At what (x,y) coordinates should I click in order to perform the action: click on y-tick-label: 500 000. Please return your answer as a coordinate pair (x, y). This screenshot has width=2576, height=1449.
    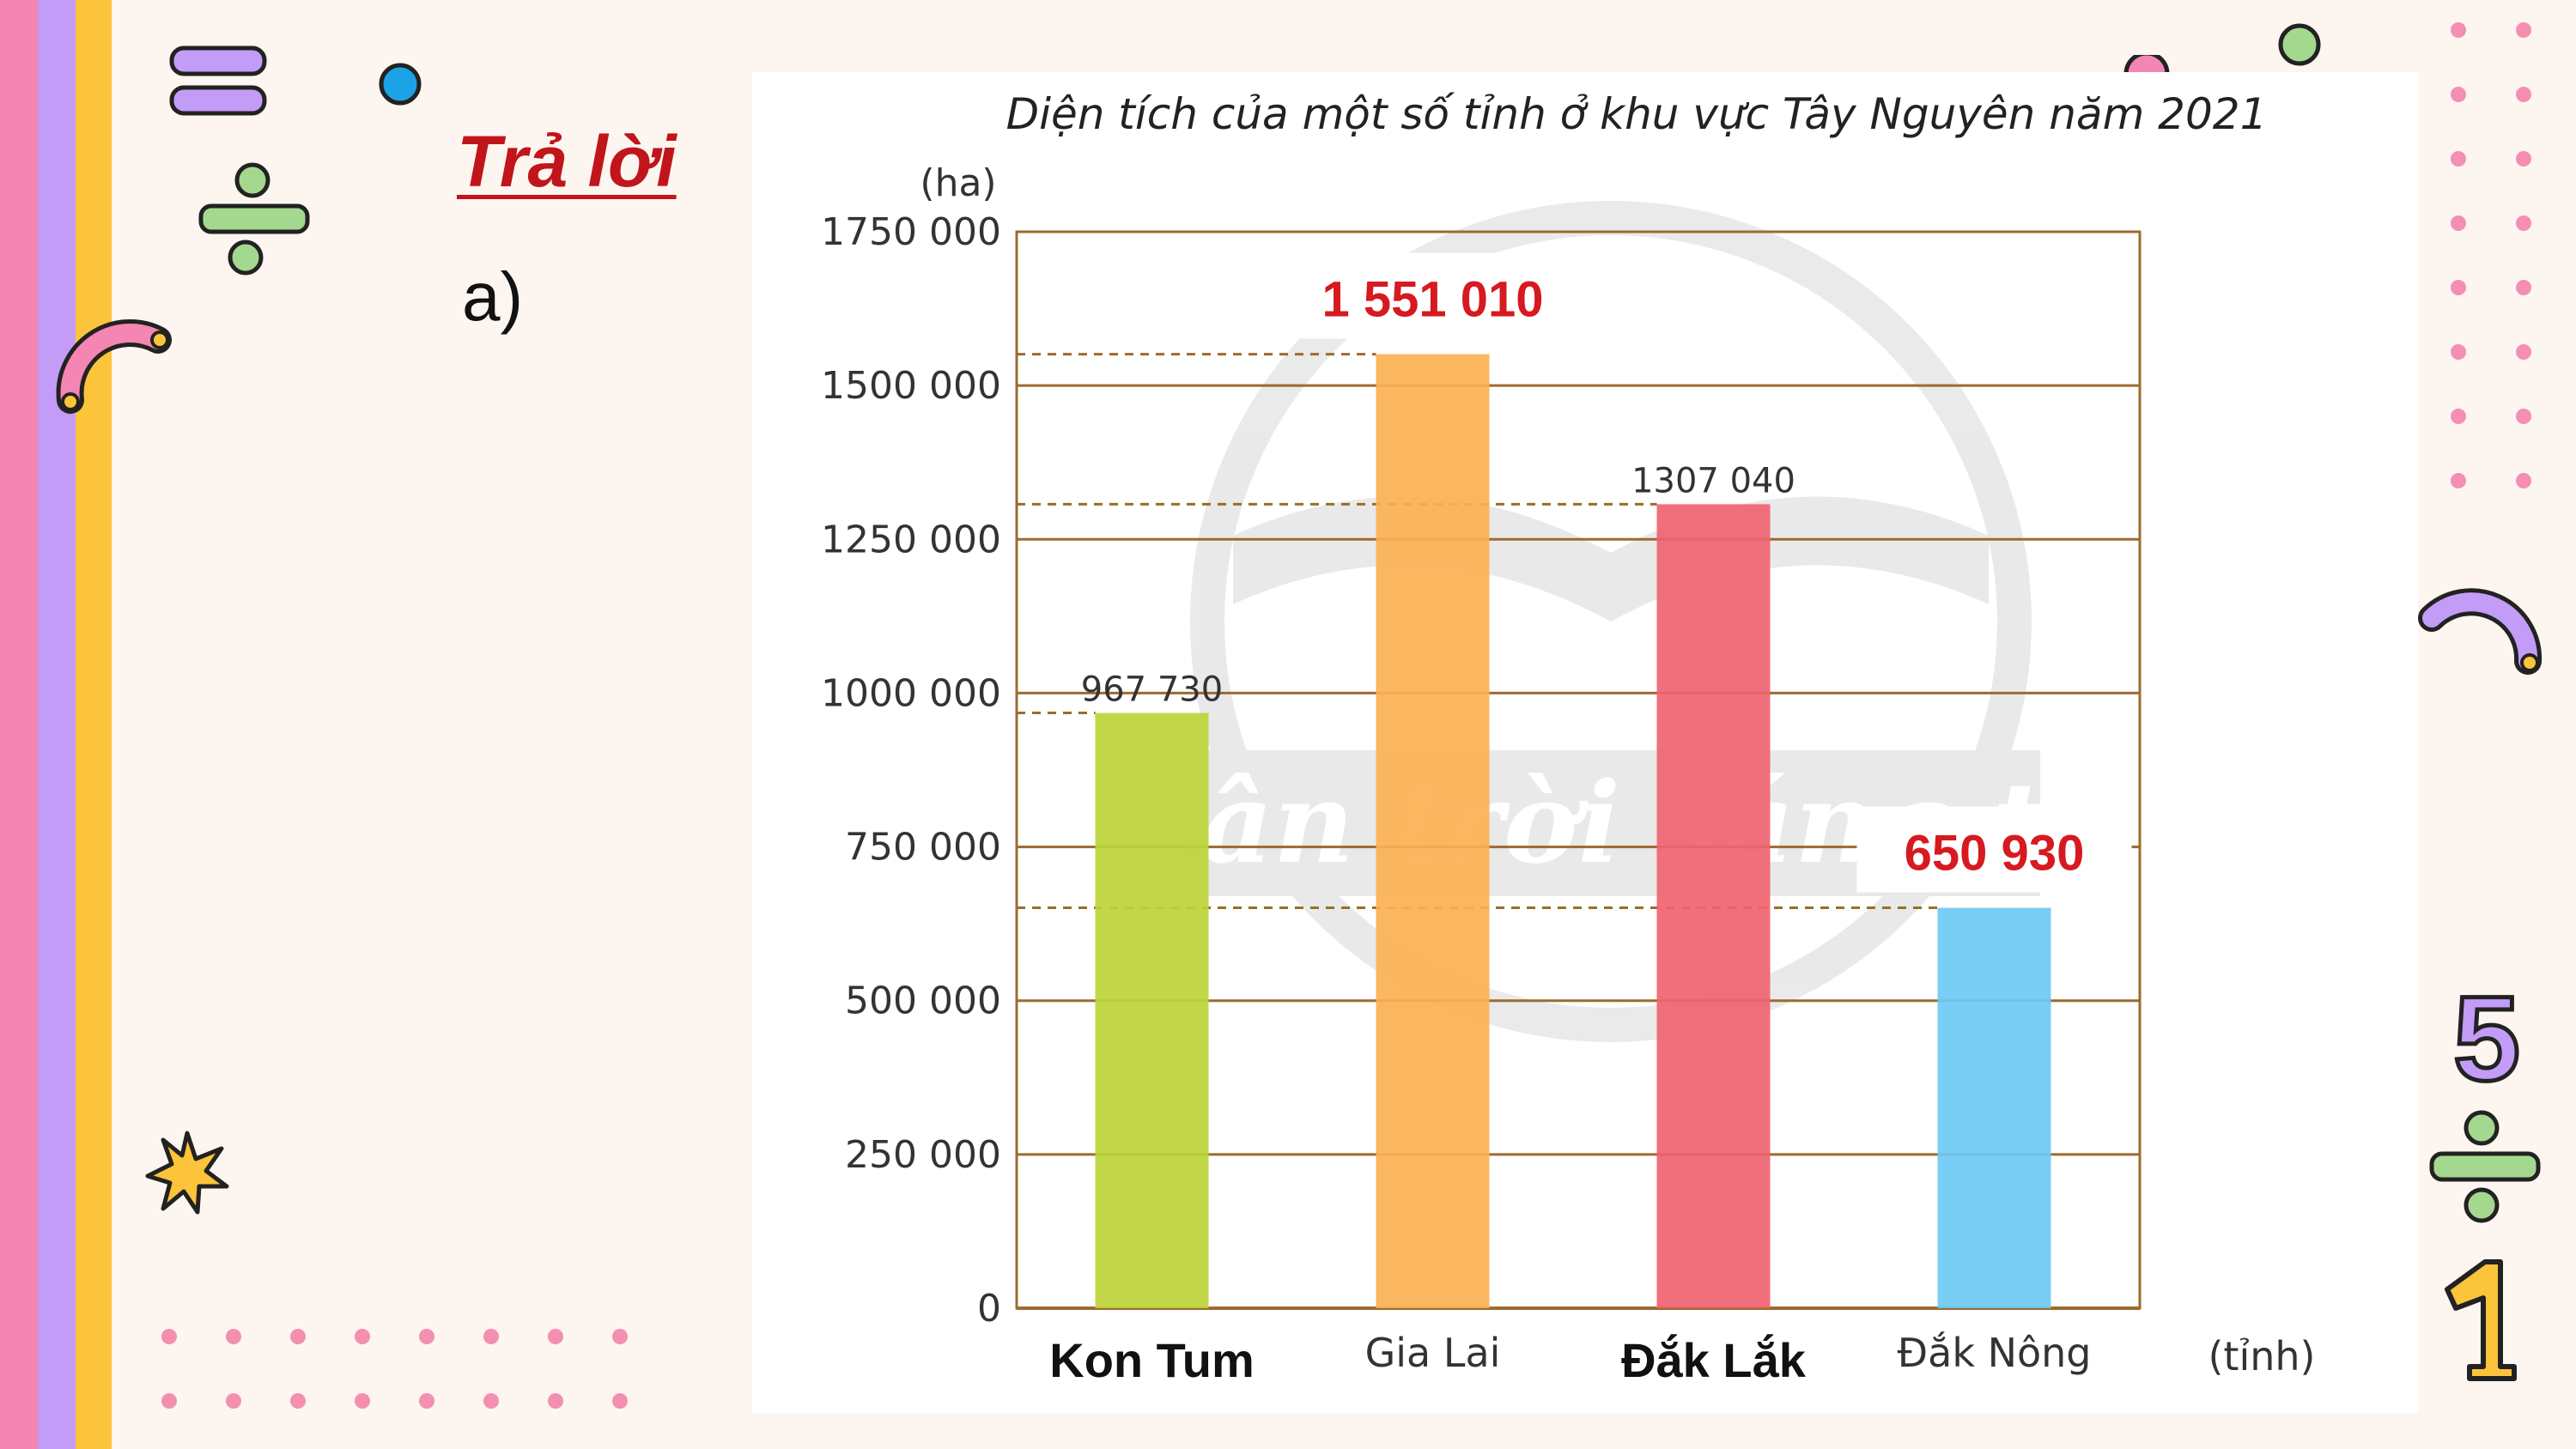
    Looking at the image, I should click on (923, 1001).